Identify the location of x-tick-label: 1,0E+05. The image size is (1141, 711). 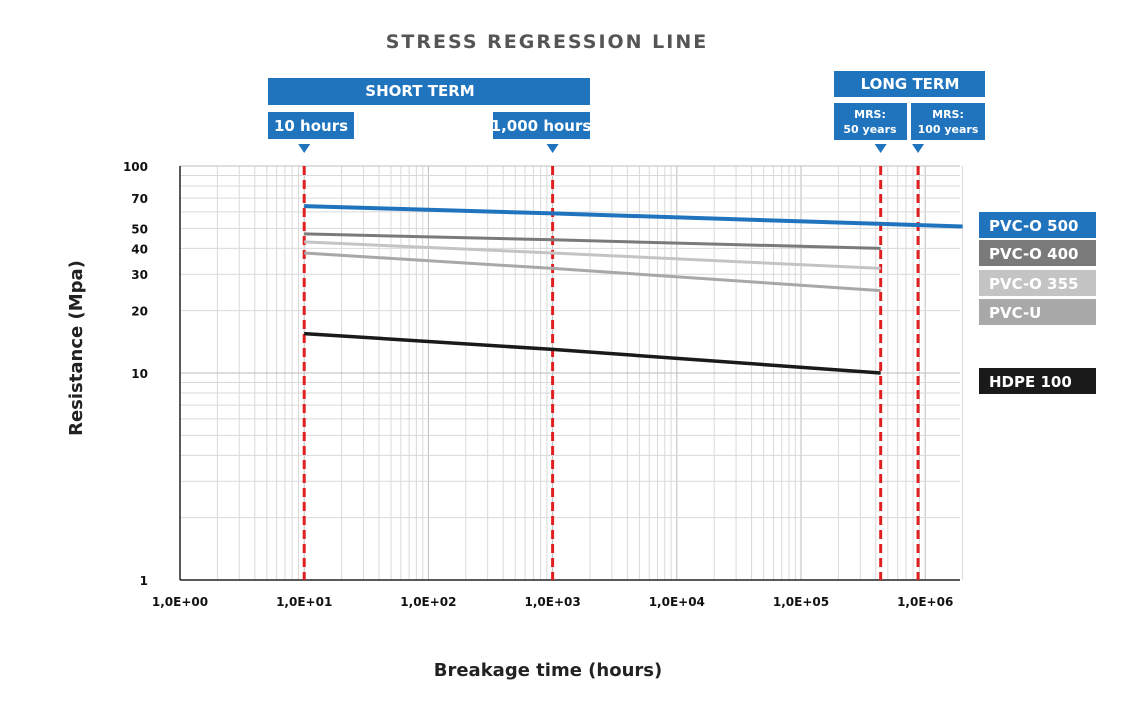
(801, 602).